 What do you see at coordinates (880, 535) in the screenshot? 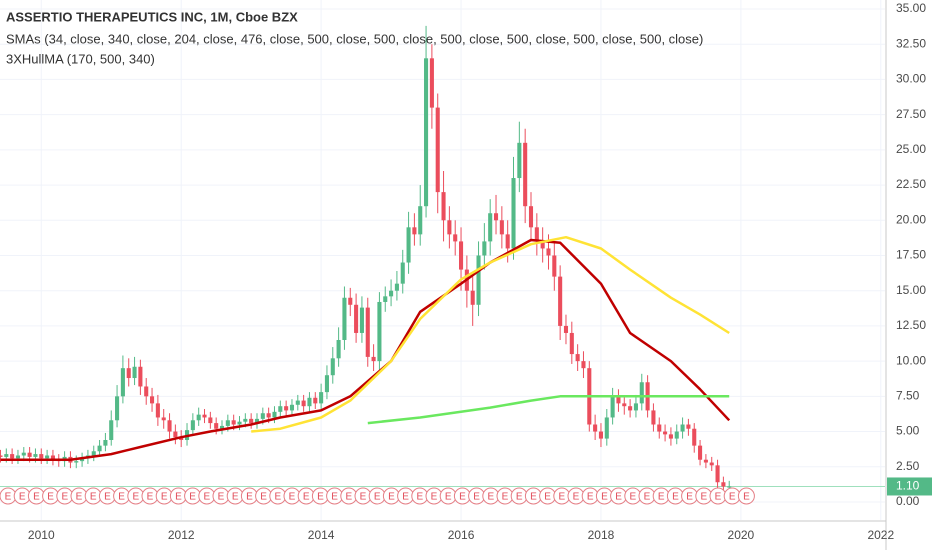
I see `x-tick-label: 2022` at bounding box center [880, 535].